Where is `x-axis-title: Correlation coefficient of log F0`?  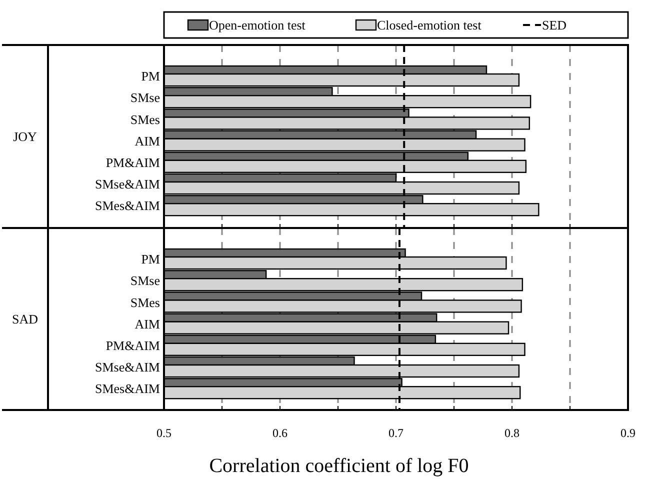 x-axis-title: Correlation coefficient of log F0 is located at coordinates (339, 466).